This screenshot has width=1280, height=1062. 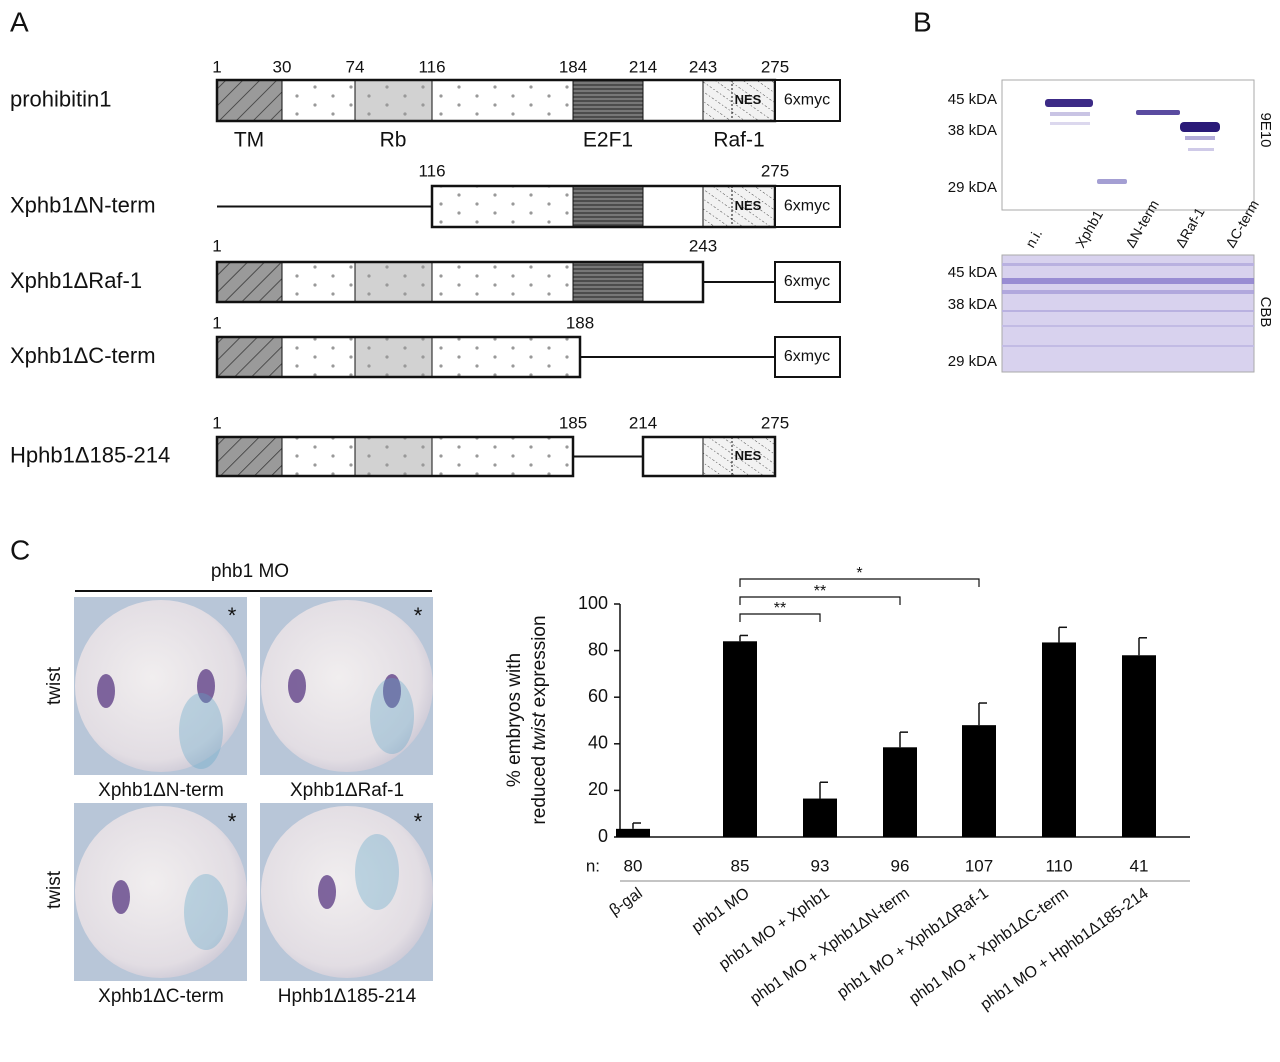 What do you see at coordinates (820, 591) in the screenshot?
I see `significance-label: **` at bounding box center [820, 591].